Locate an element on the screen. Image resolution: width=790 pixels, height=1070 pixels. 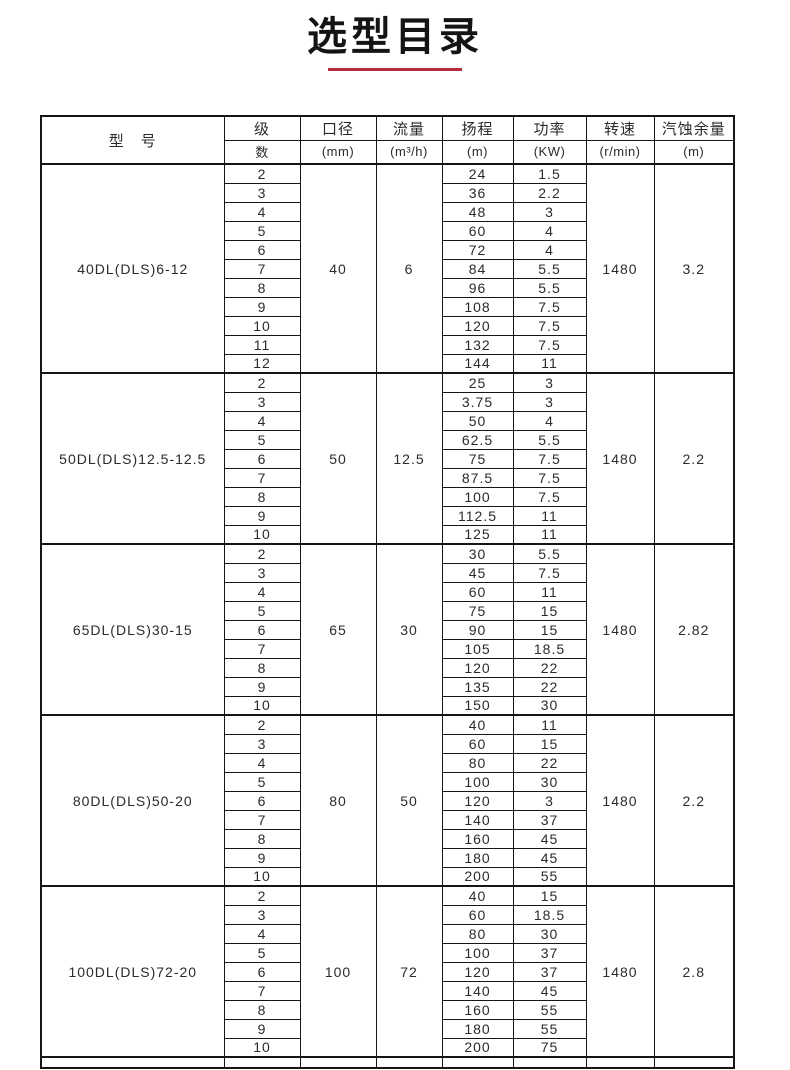
stage-cell: 2 is located at coordinates (262, 173).